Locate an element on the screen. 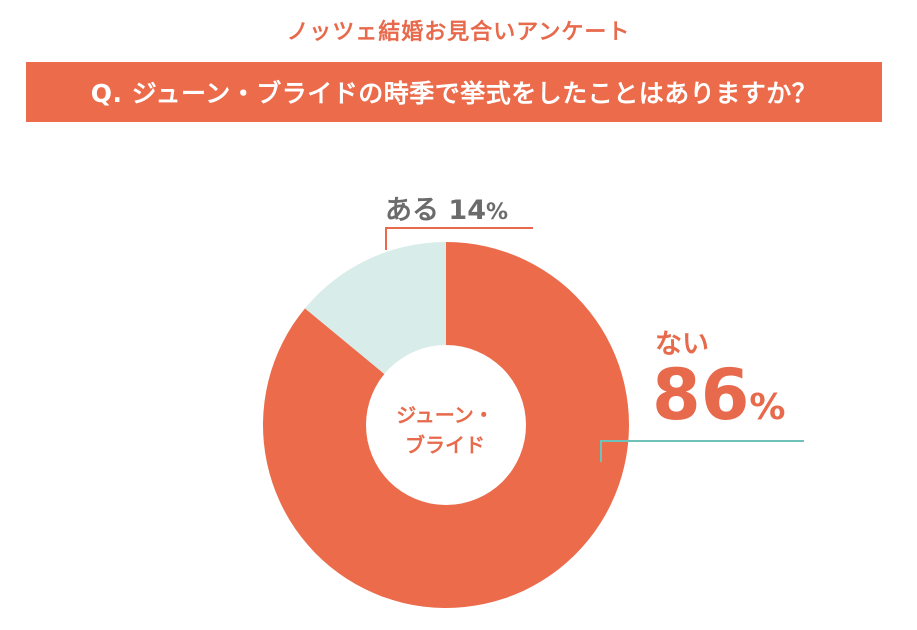 Image resolution: width=917 pixels, height=630 pixels. label-no-value-wrap: 86% is located at coordinates (719, 395).